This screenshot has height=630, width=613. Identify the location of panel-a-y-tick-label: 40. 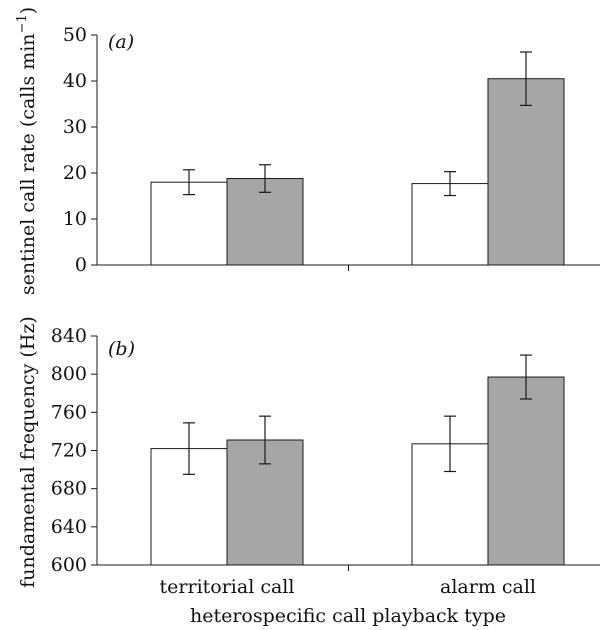
(75, 81).